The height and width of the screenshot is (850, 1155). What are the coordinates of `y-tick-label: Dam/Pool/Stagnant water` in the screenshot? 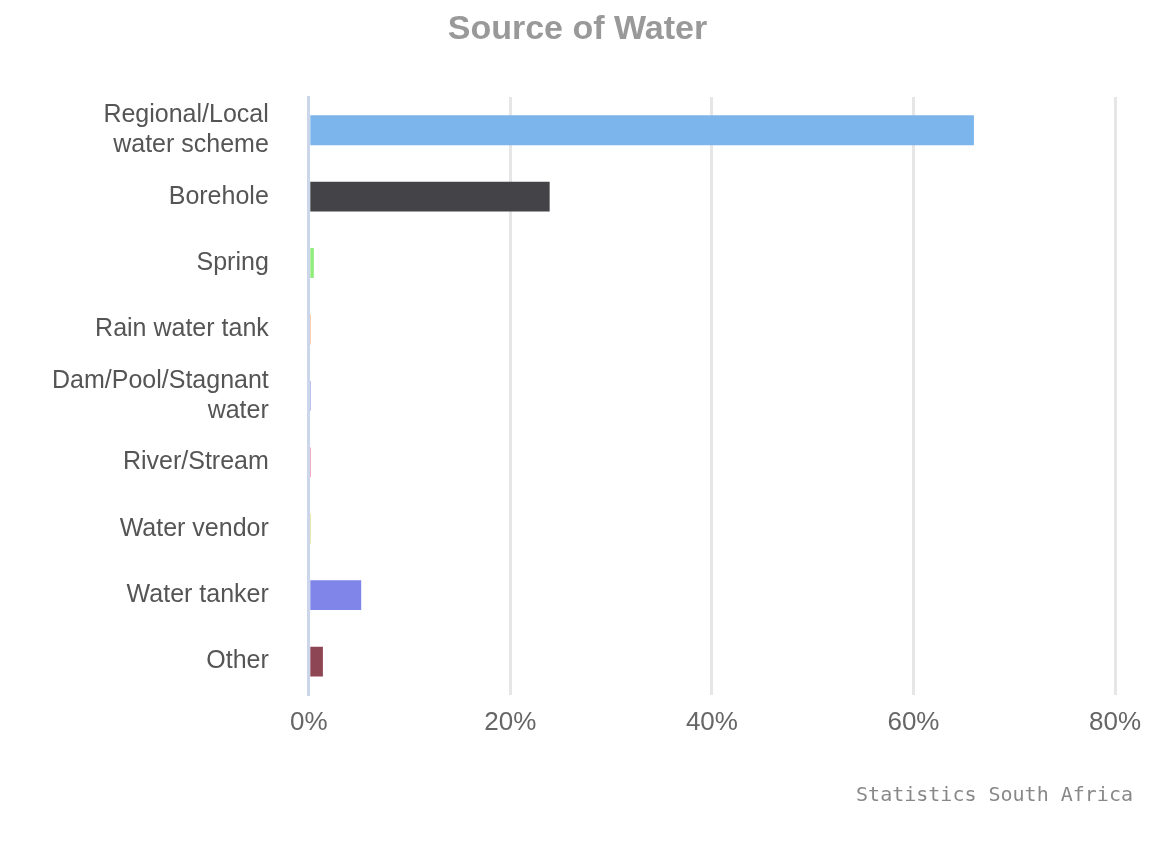 It's located at (160, 393).